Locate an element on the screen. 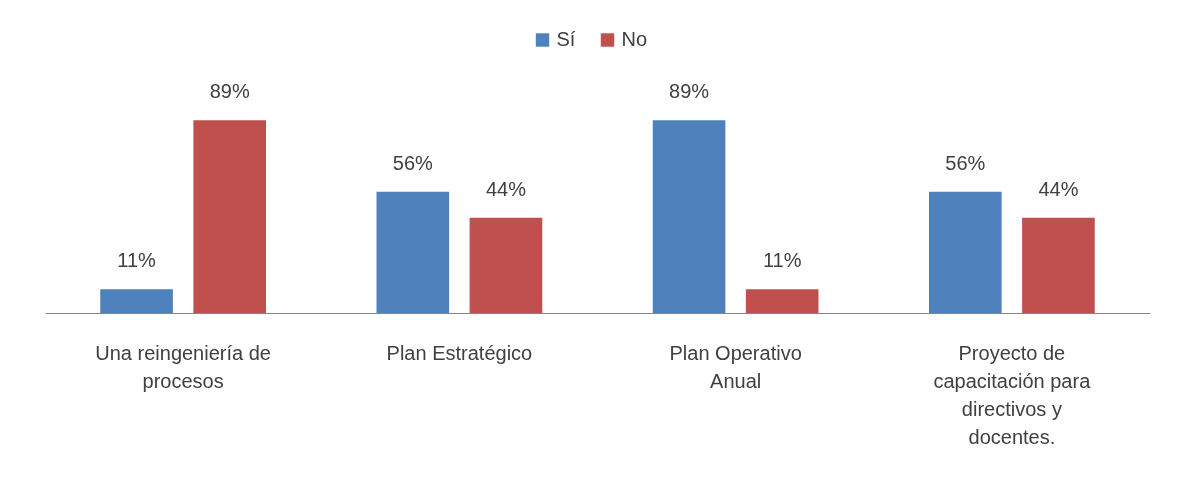 The height and width of the screenshot is (493, 1182). x-tick-label: Proyecto de capacitación para directivos y docentes. is located at coordinates (1012, 394).